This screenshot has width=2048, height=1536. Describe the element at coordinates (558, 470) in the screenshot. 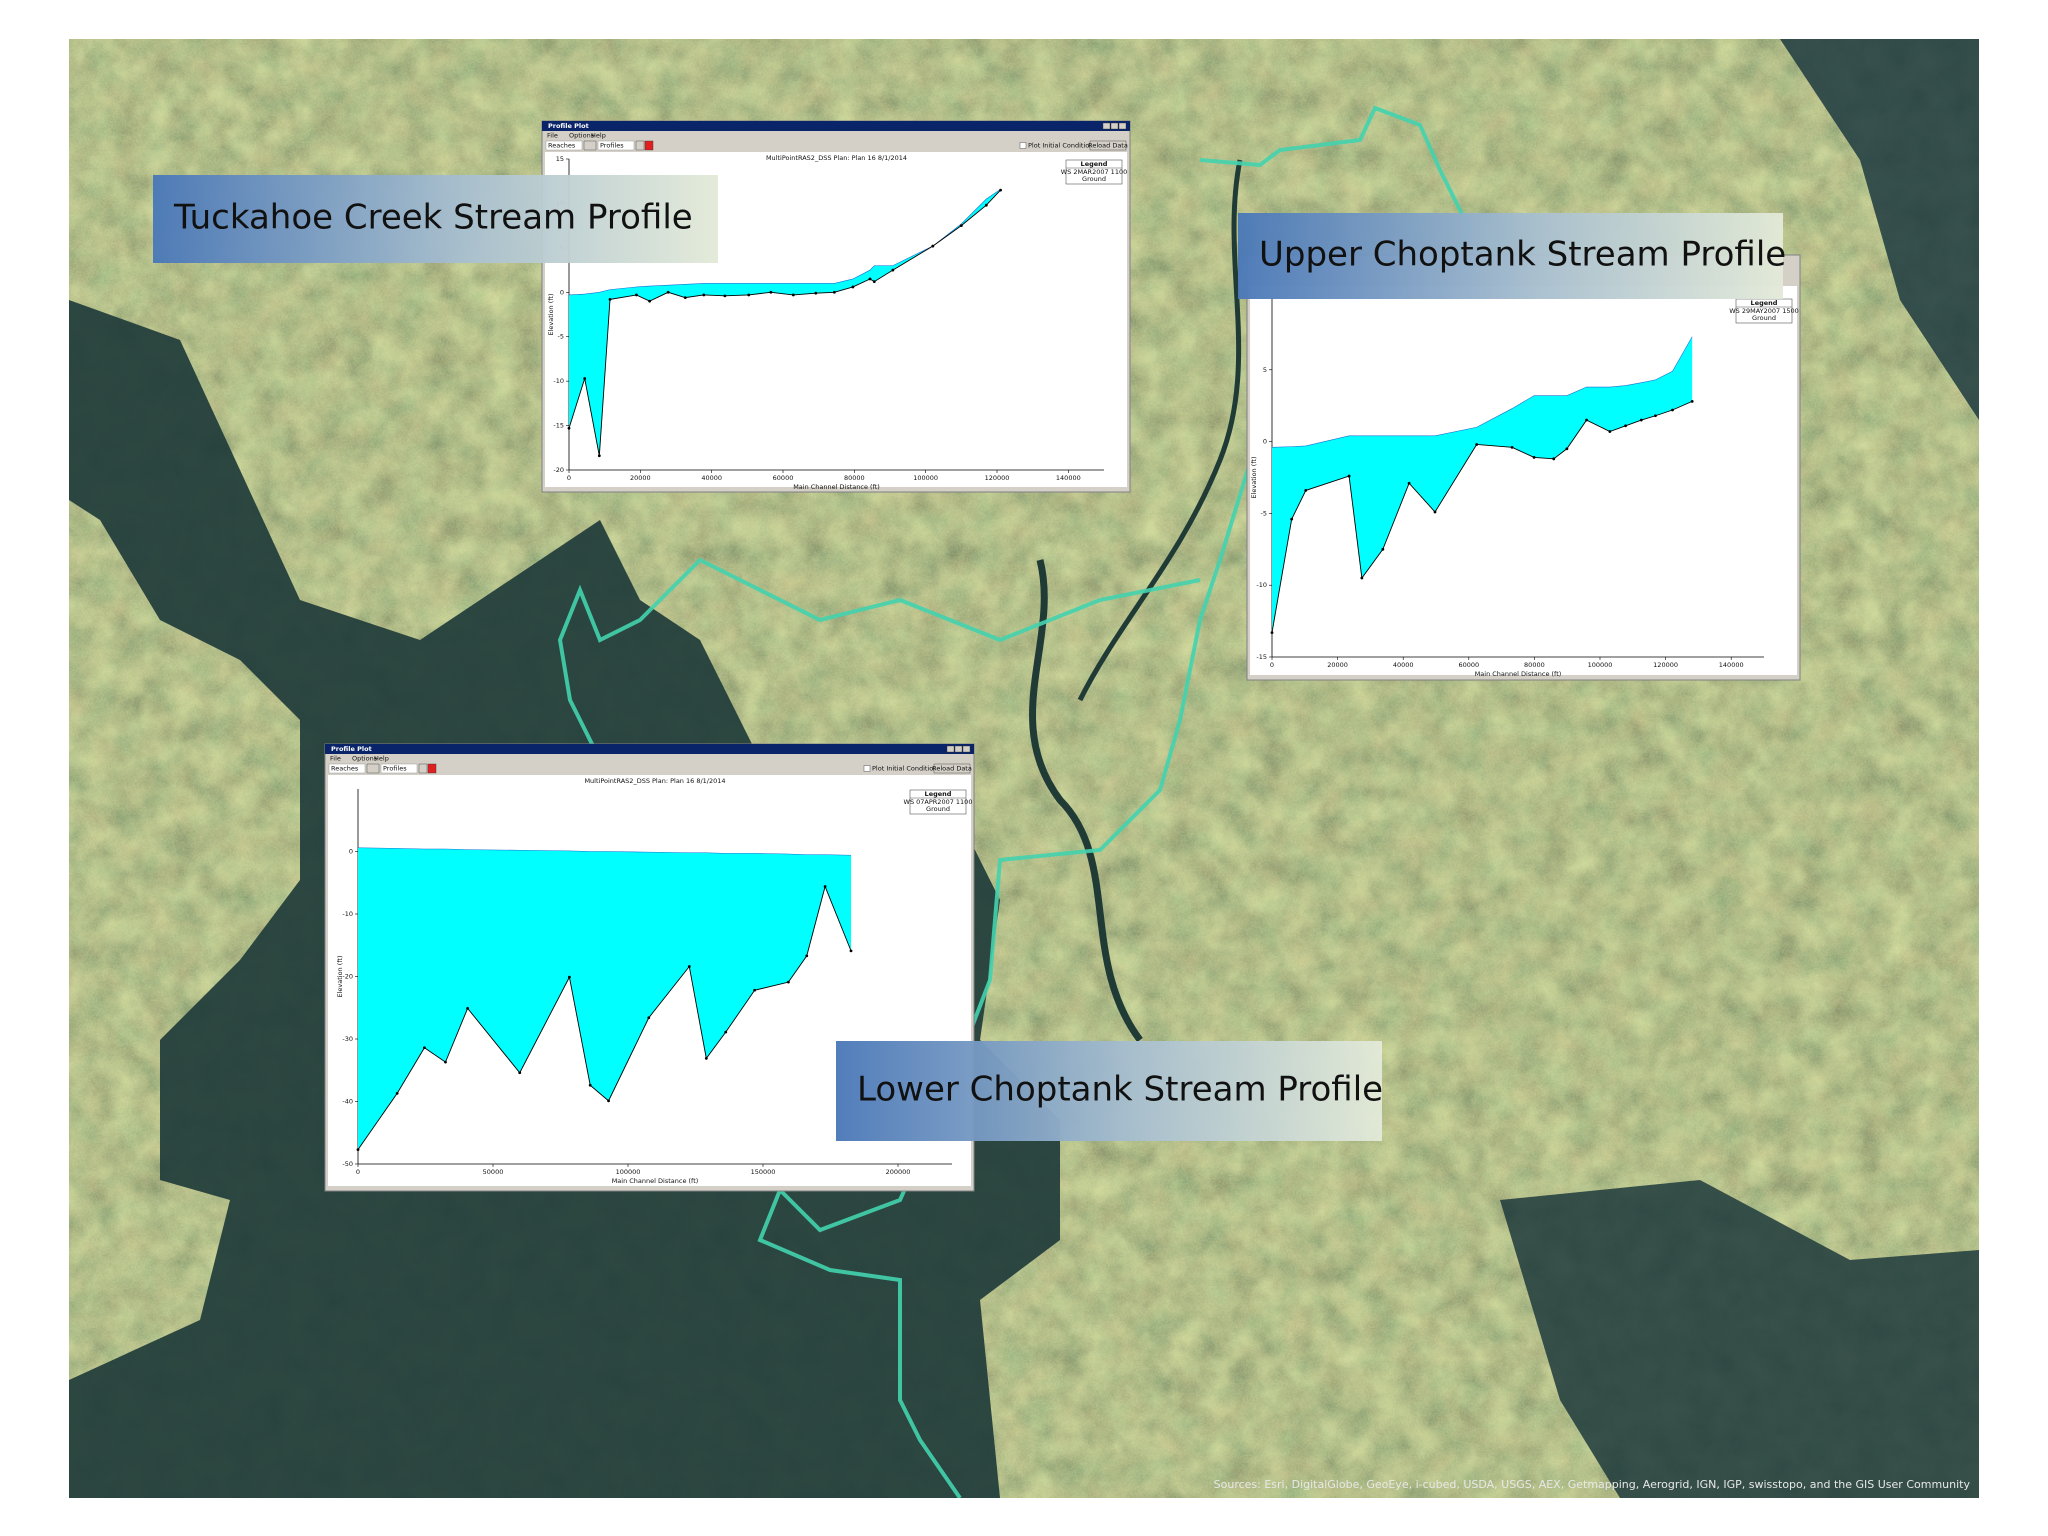

I see `y-tick-label: -20` at that location.